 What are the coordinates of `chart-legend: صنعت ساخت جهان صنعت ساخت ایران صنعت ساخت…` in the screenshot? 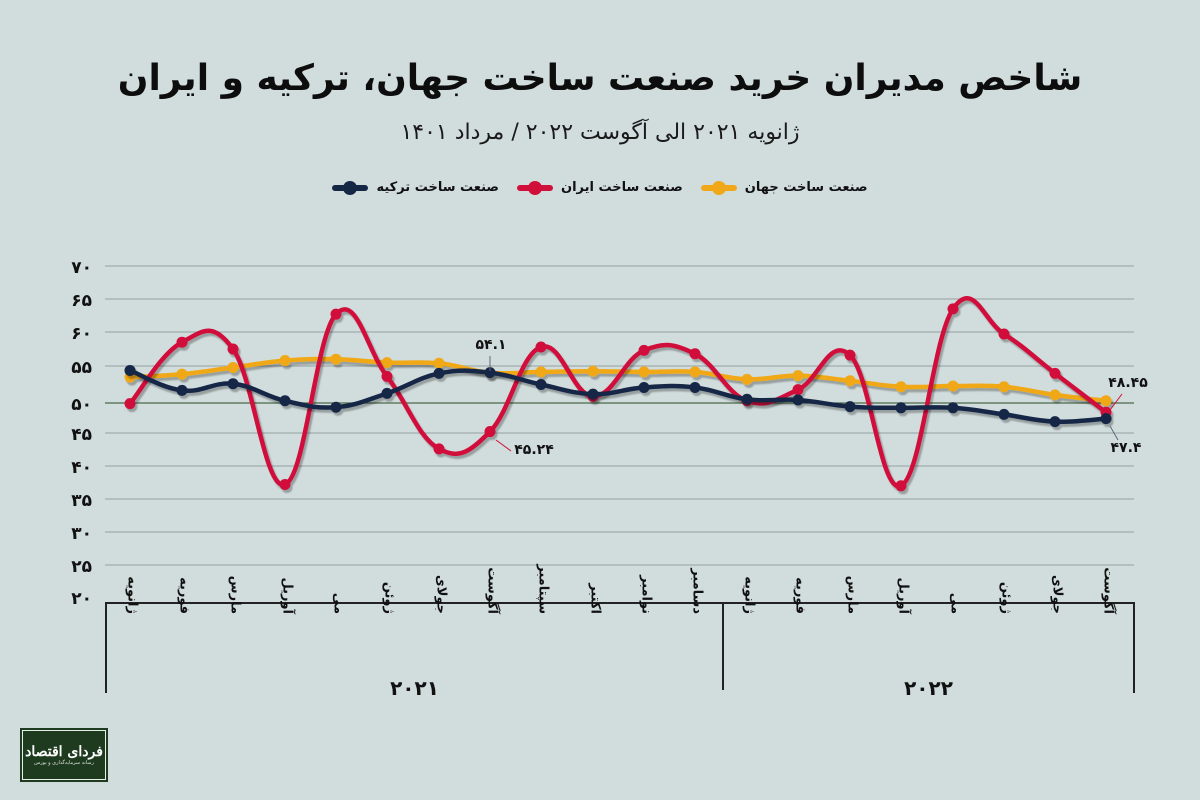 It's located at (600, 187).